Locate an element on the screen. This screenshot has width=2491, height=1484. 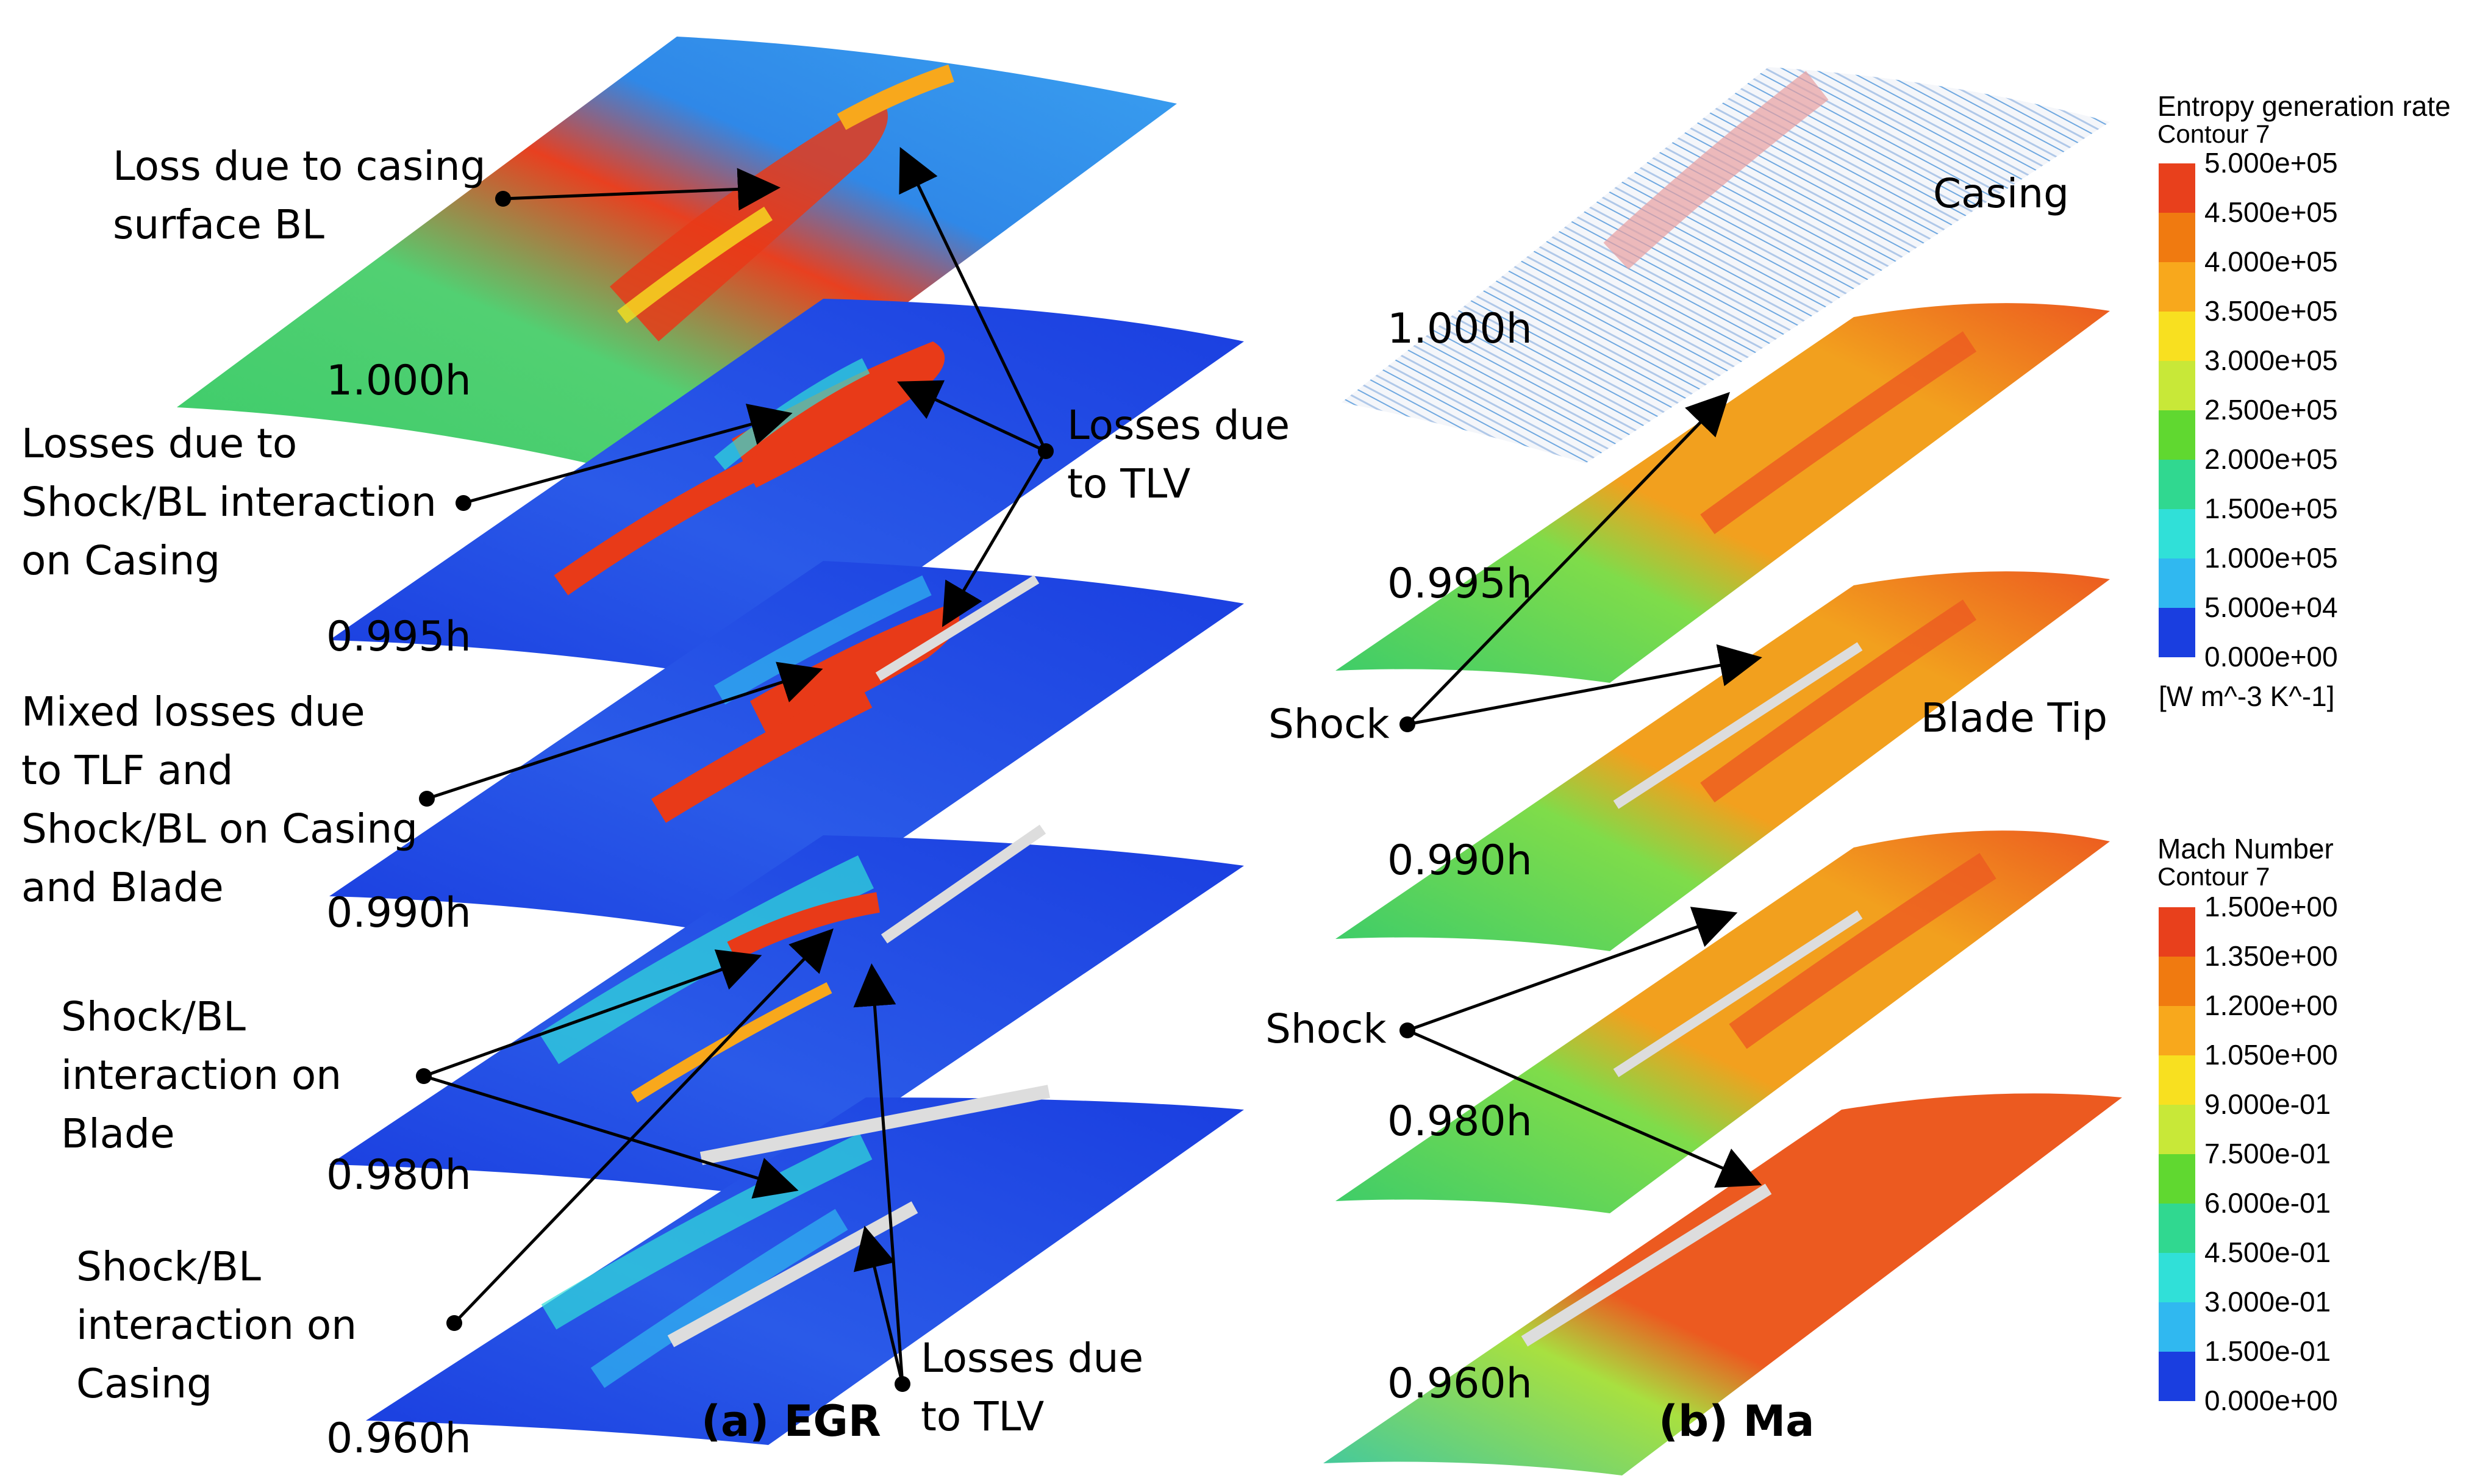
annotation-line: Blade is located at coordinates (118, 1133).